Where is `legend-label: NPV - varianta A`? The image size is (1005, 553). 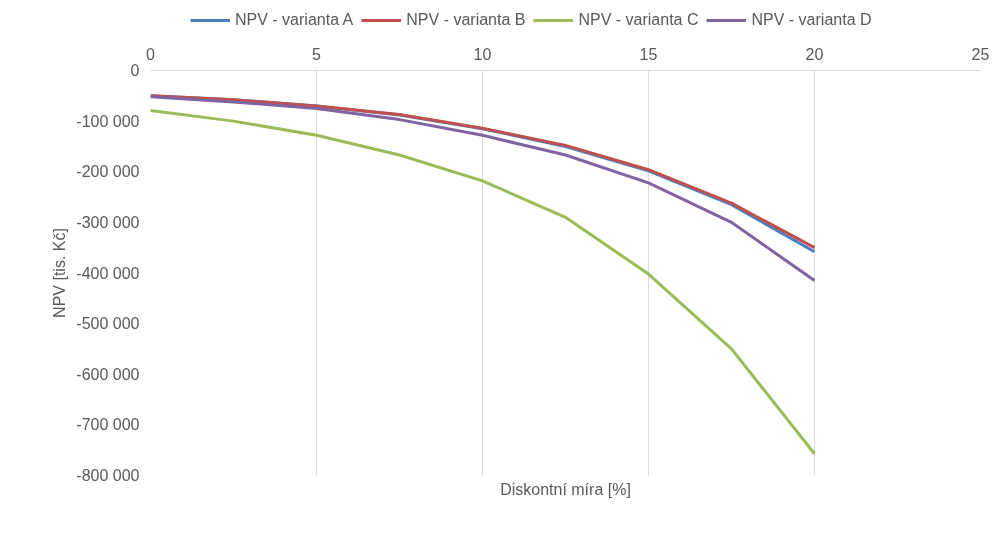 legend-label: NPV - varianta A is located at coordinates (294, 20).